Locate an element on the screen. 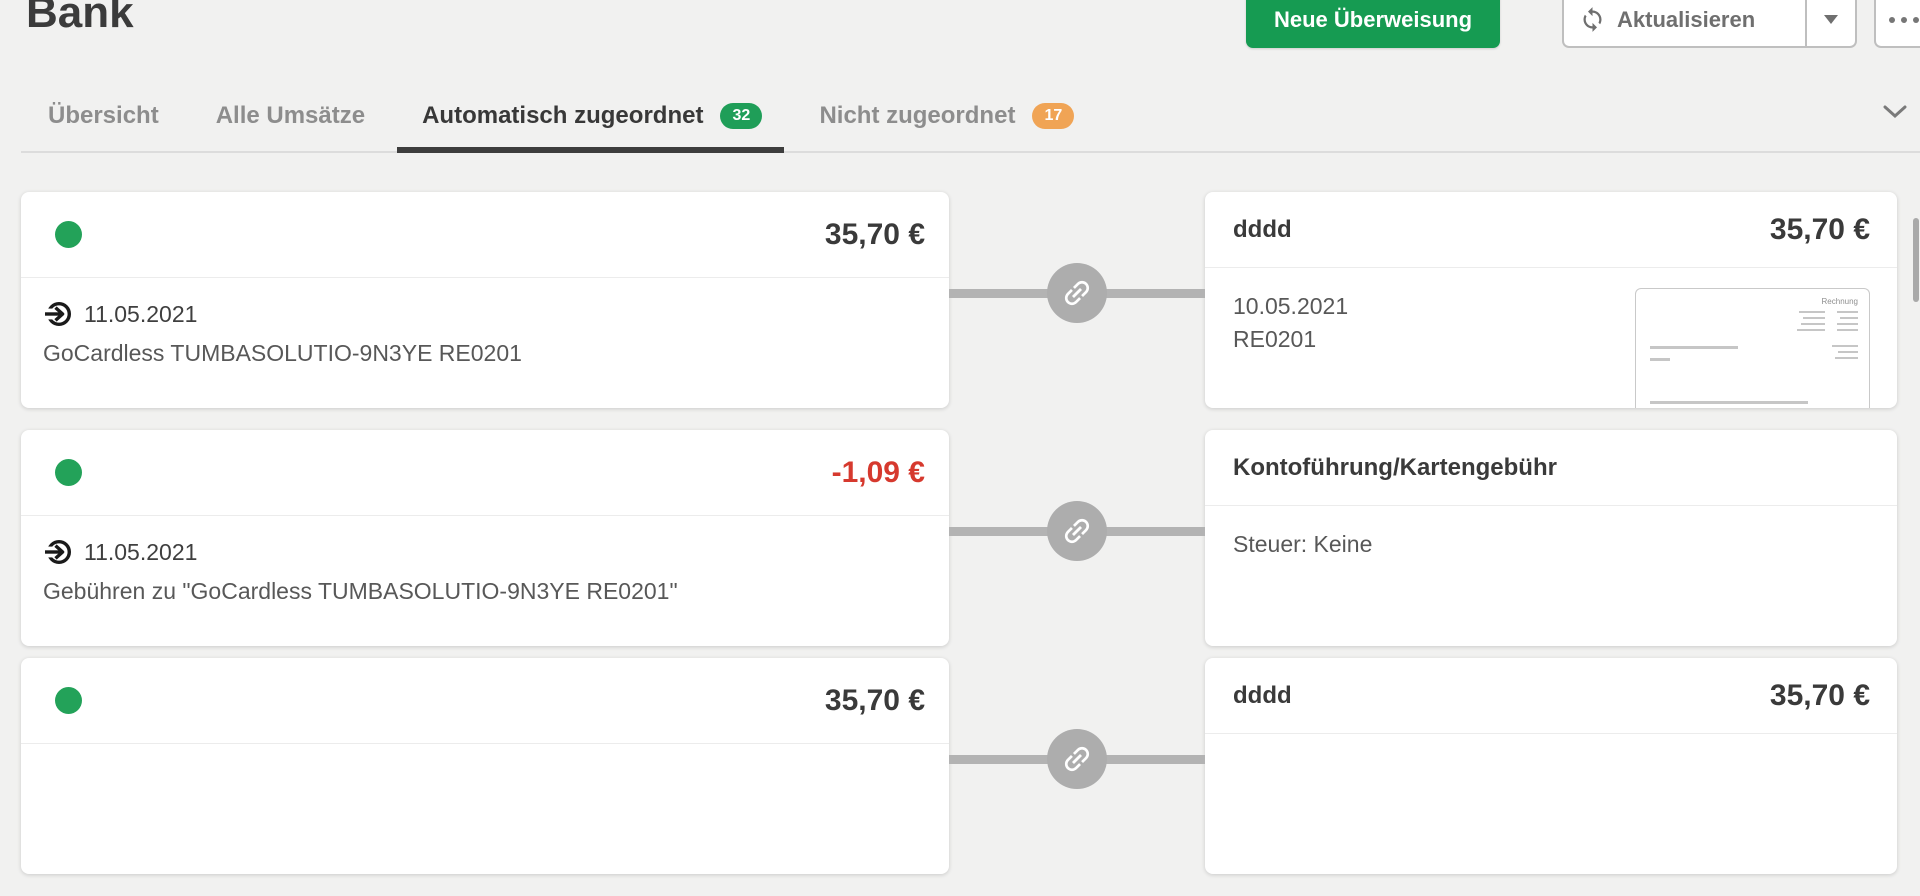 The image size is (1920, 896). tab-uebersicht: Übersicht is located at coordinates (103, 115).